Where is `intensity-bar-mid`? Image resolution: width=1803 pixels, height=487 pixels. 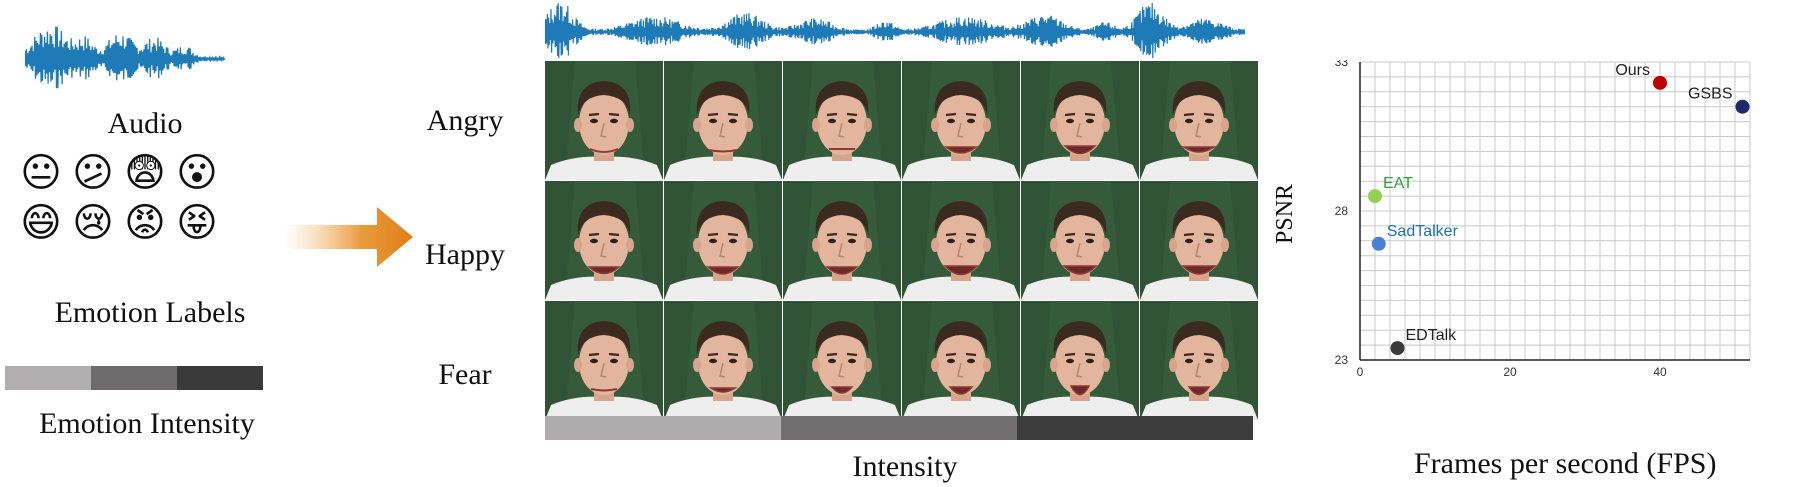 intensity-bar-mid is located at coordinates (134, 378).